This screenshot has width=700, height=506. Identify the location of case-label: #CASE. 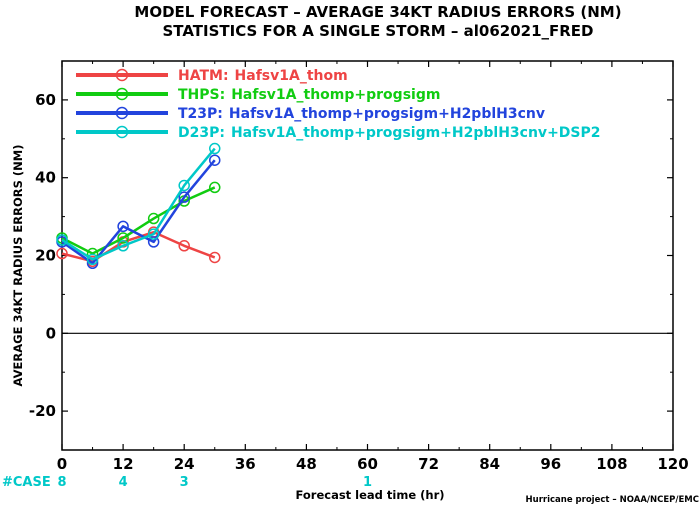
(26, 482).